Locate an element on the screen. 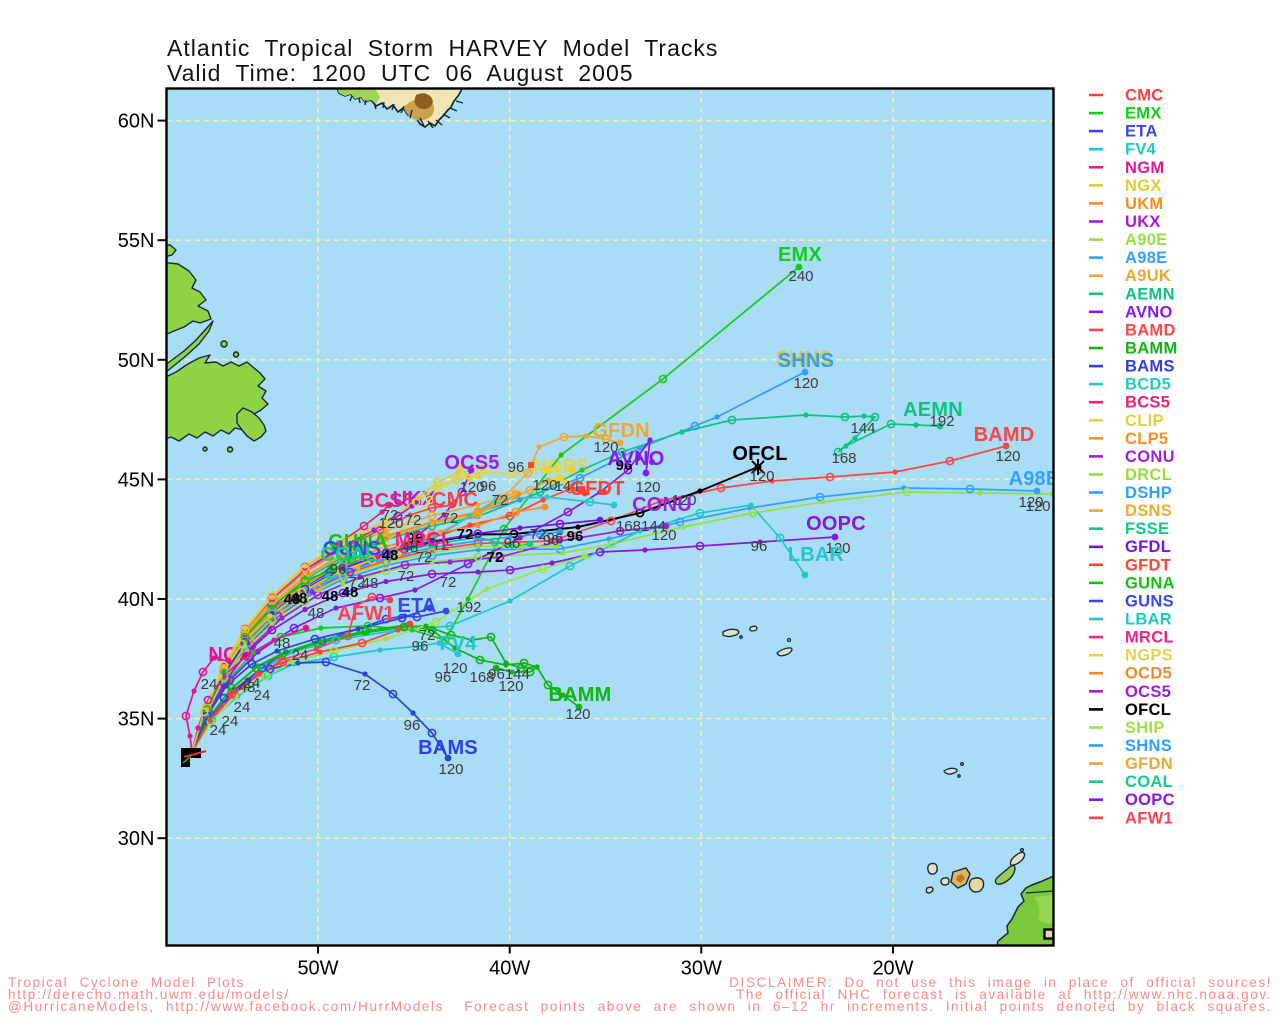  svg-text: BCD5 is located at coordinates (1148, 385).